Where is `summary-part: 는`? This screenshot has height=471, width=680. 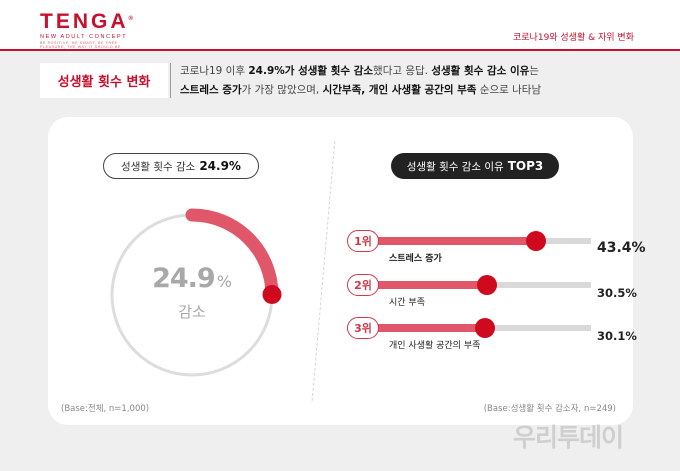 summary-part: 는 is located at coordinates (534, 71).